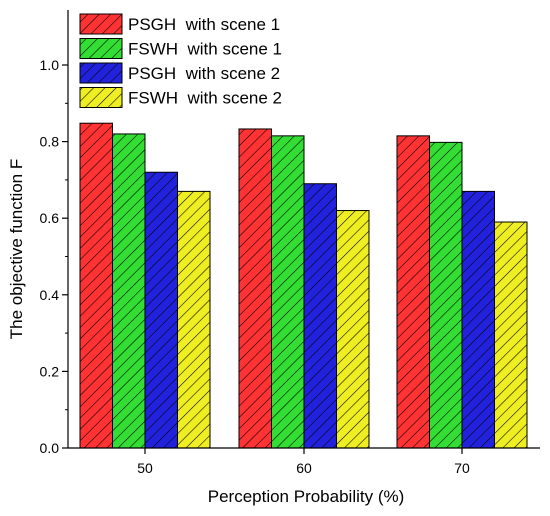  Describe the element at coordinates (145, 468) in the screenshot. I see `x-tick-label: 50` at that location.